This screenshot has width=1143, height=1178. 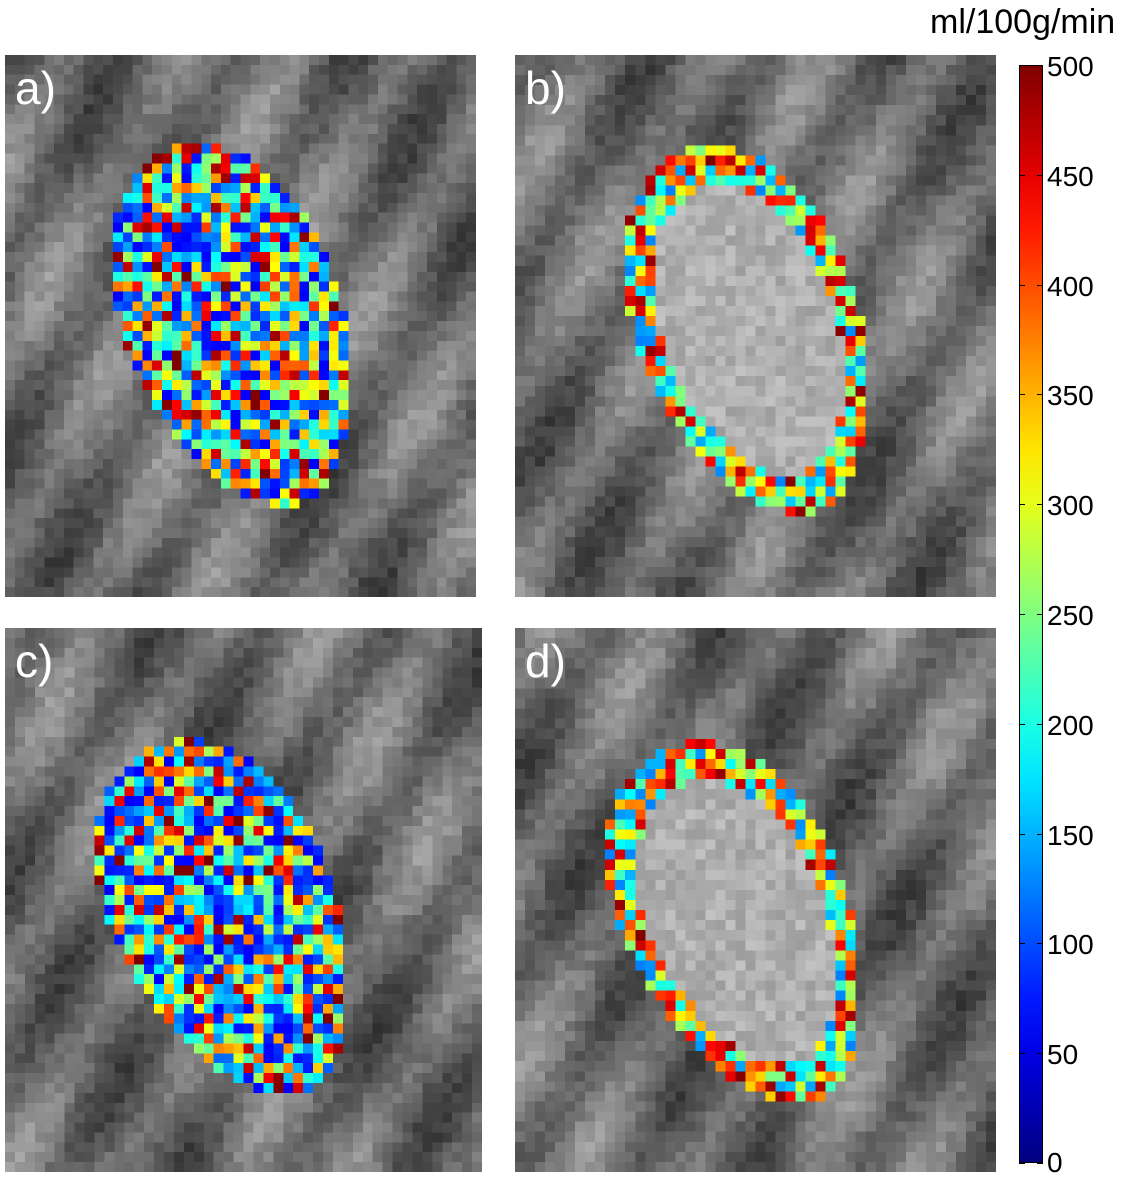 I want to click on panel-d-label: d), so click(x=545, y=661).